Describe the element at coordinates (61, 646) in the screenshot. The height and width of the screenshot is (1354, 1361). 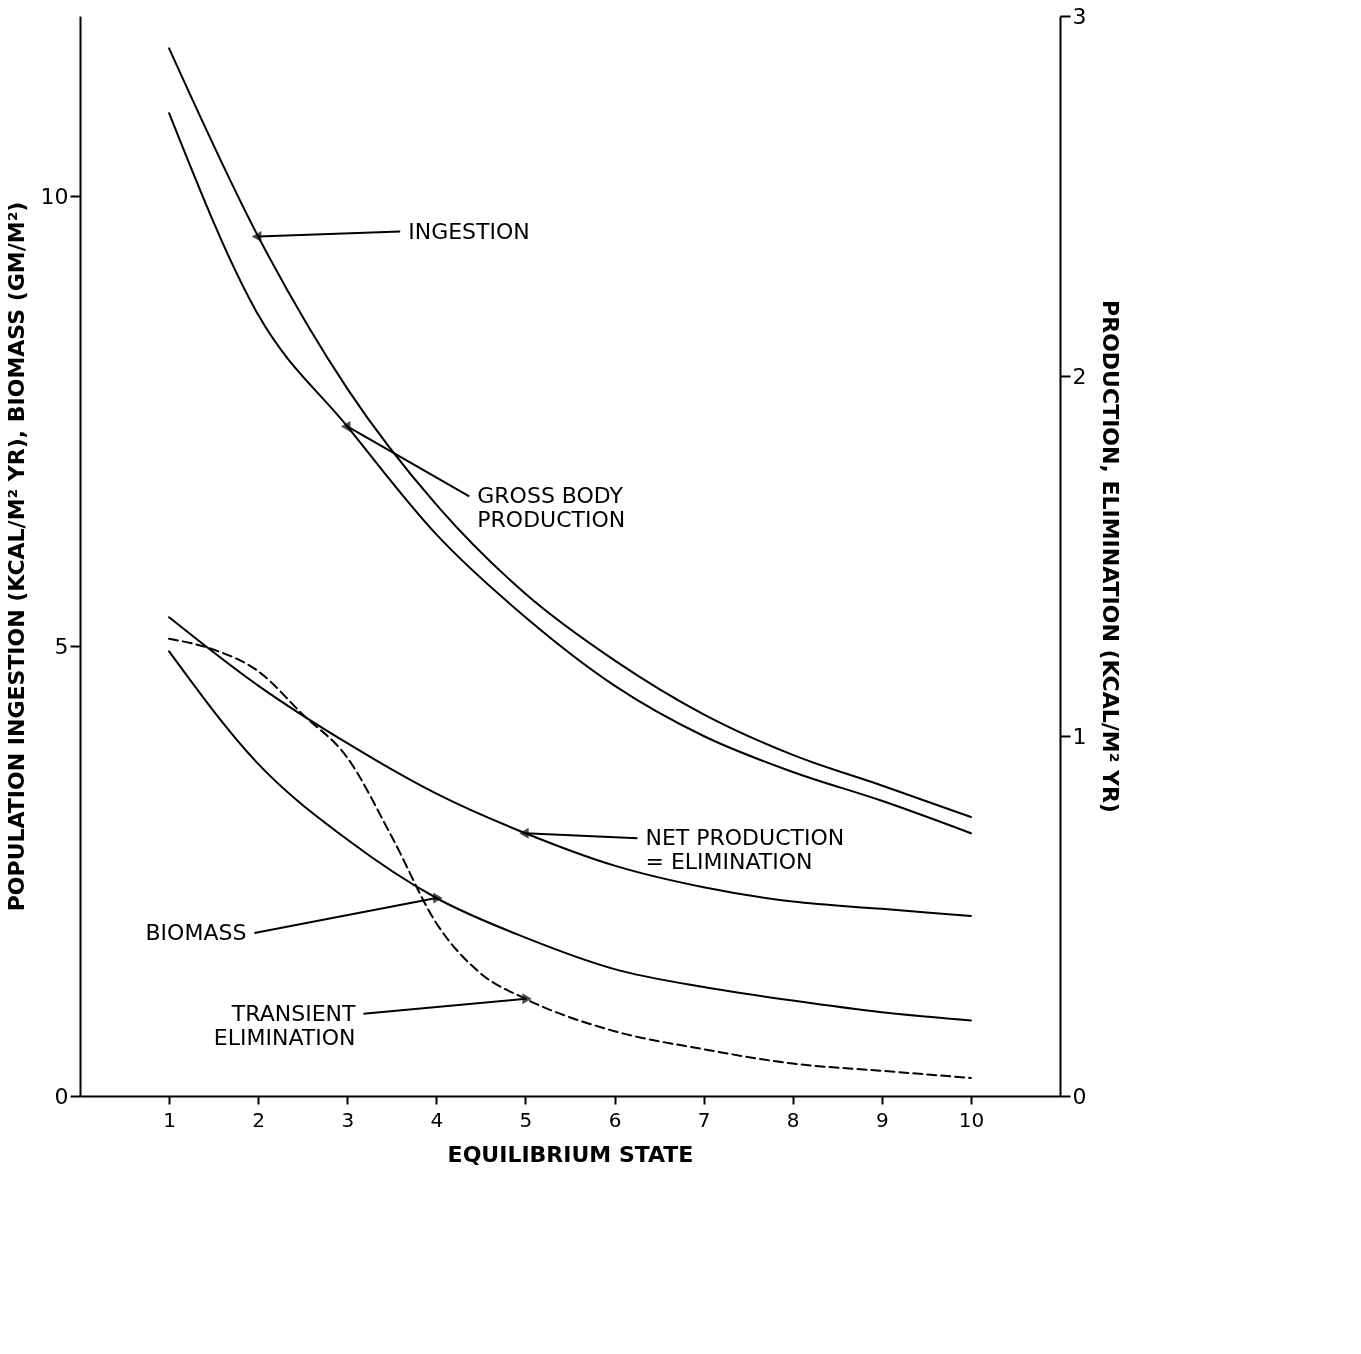
I see `y-tick-label: 5` at that location.